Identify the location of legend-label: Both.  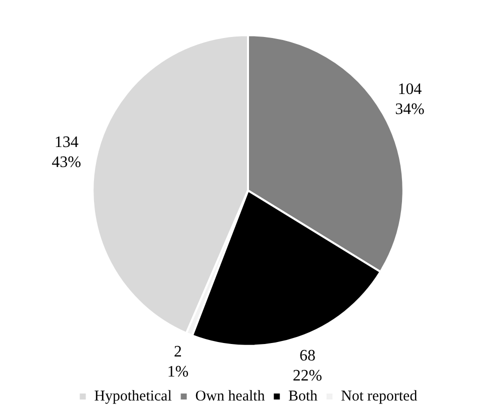
(303, 396).